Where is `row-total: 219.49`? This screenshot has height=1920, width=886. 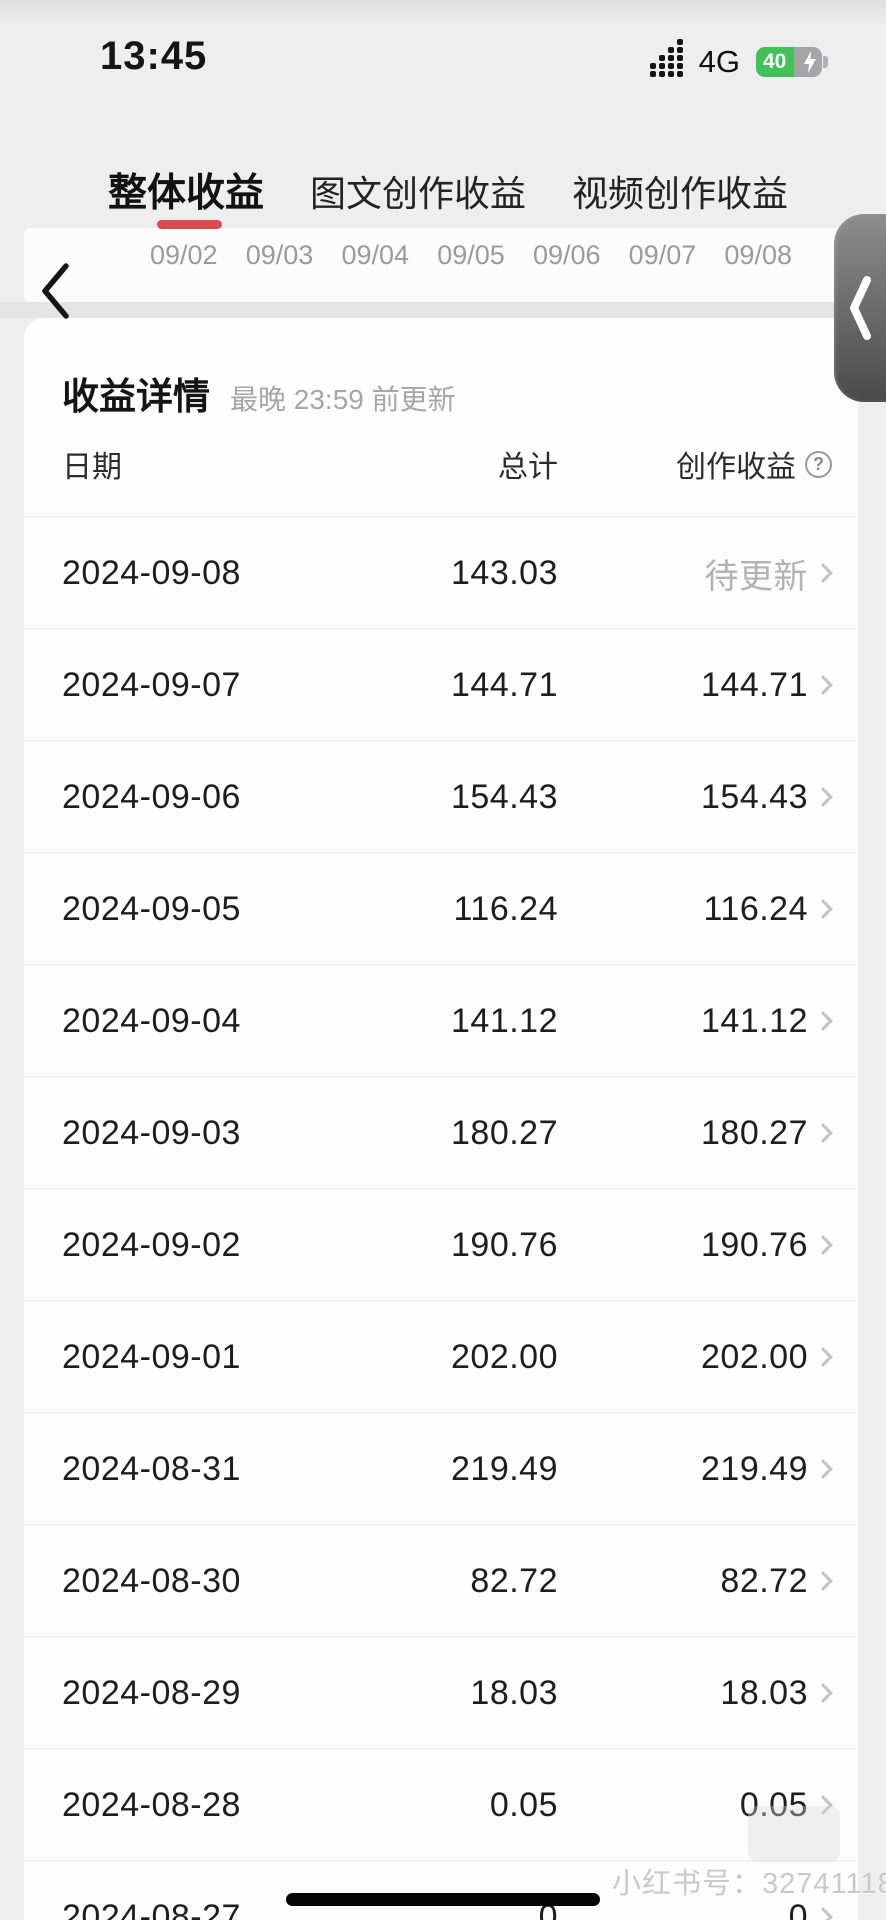
row-total: 219.49 is located at coordinates (504, 1468).